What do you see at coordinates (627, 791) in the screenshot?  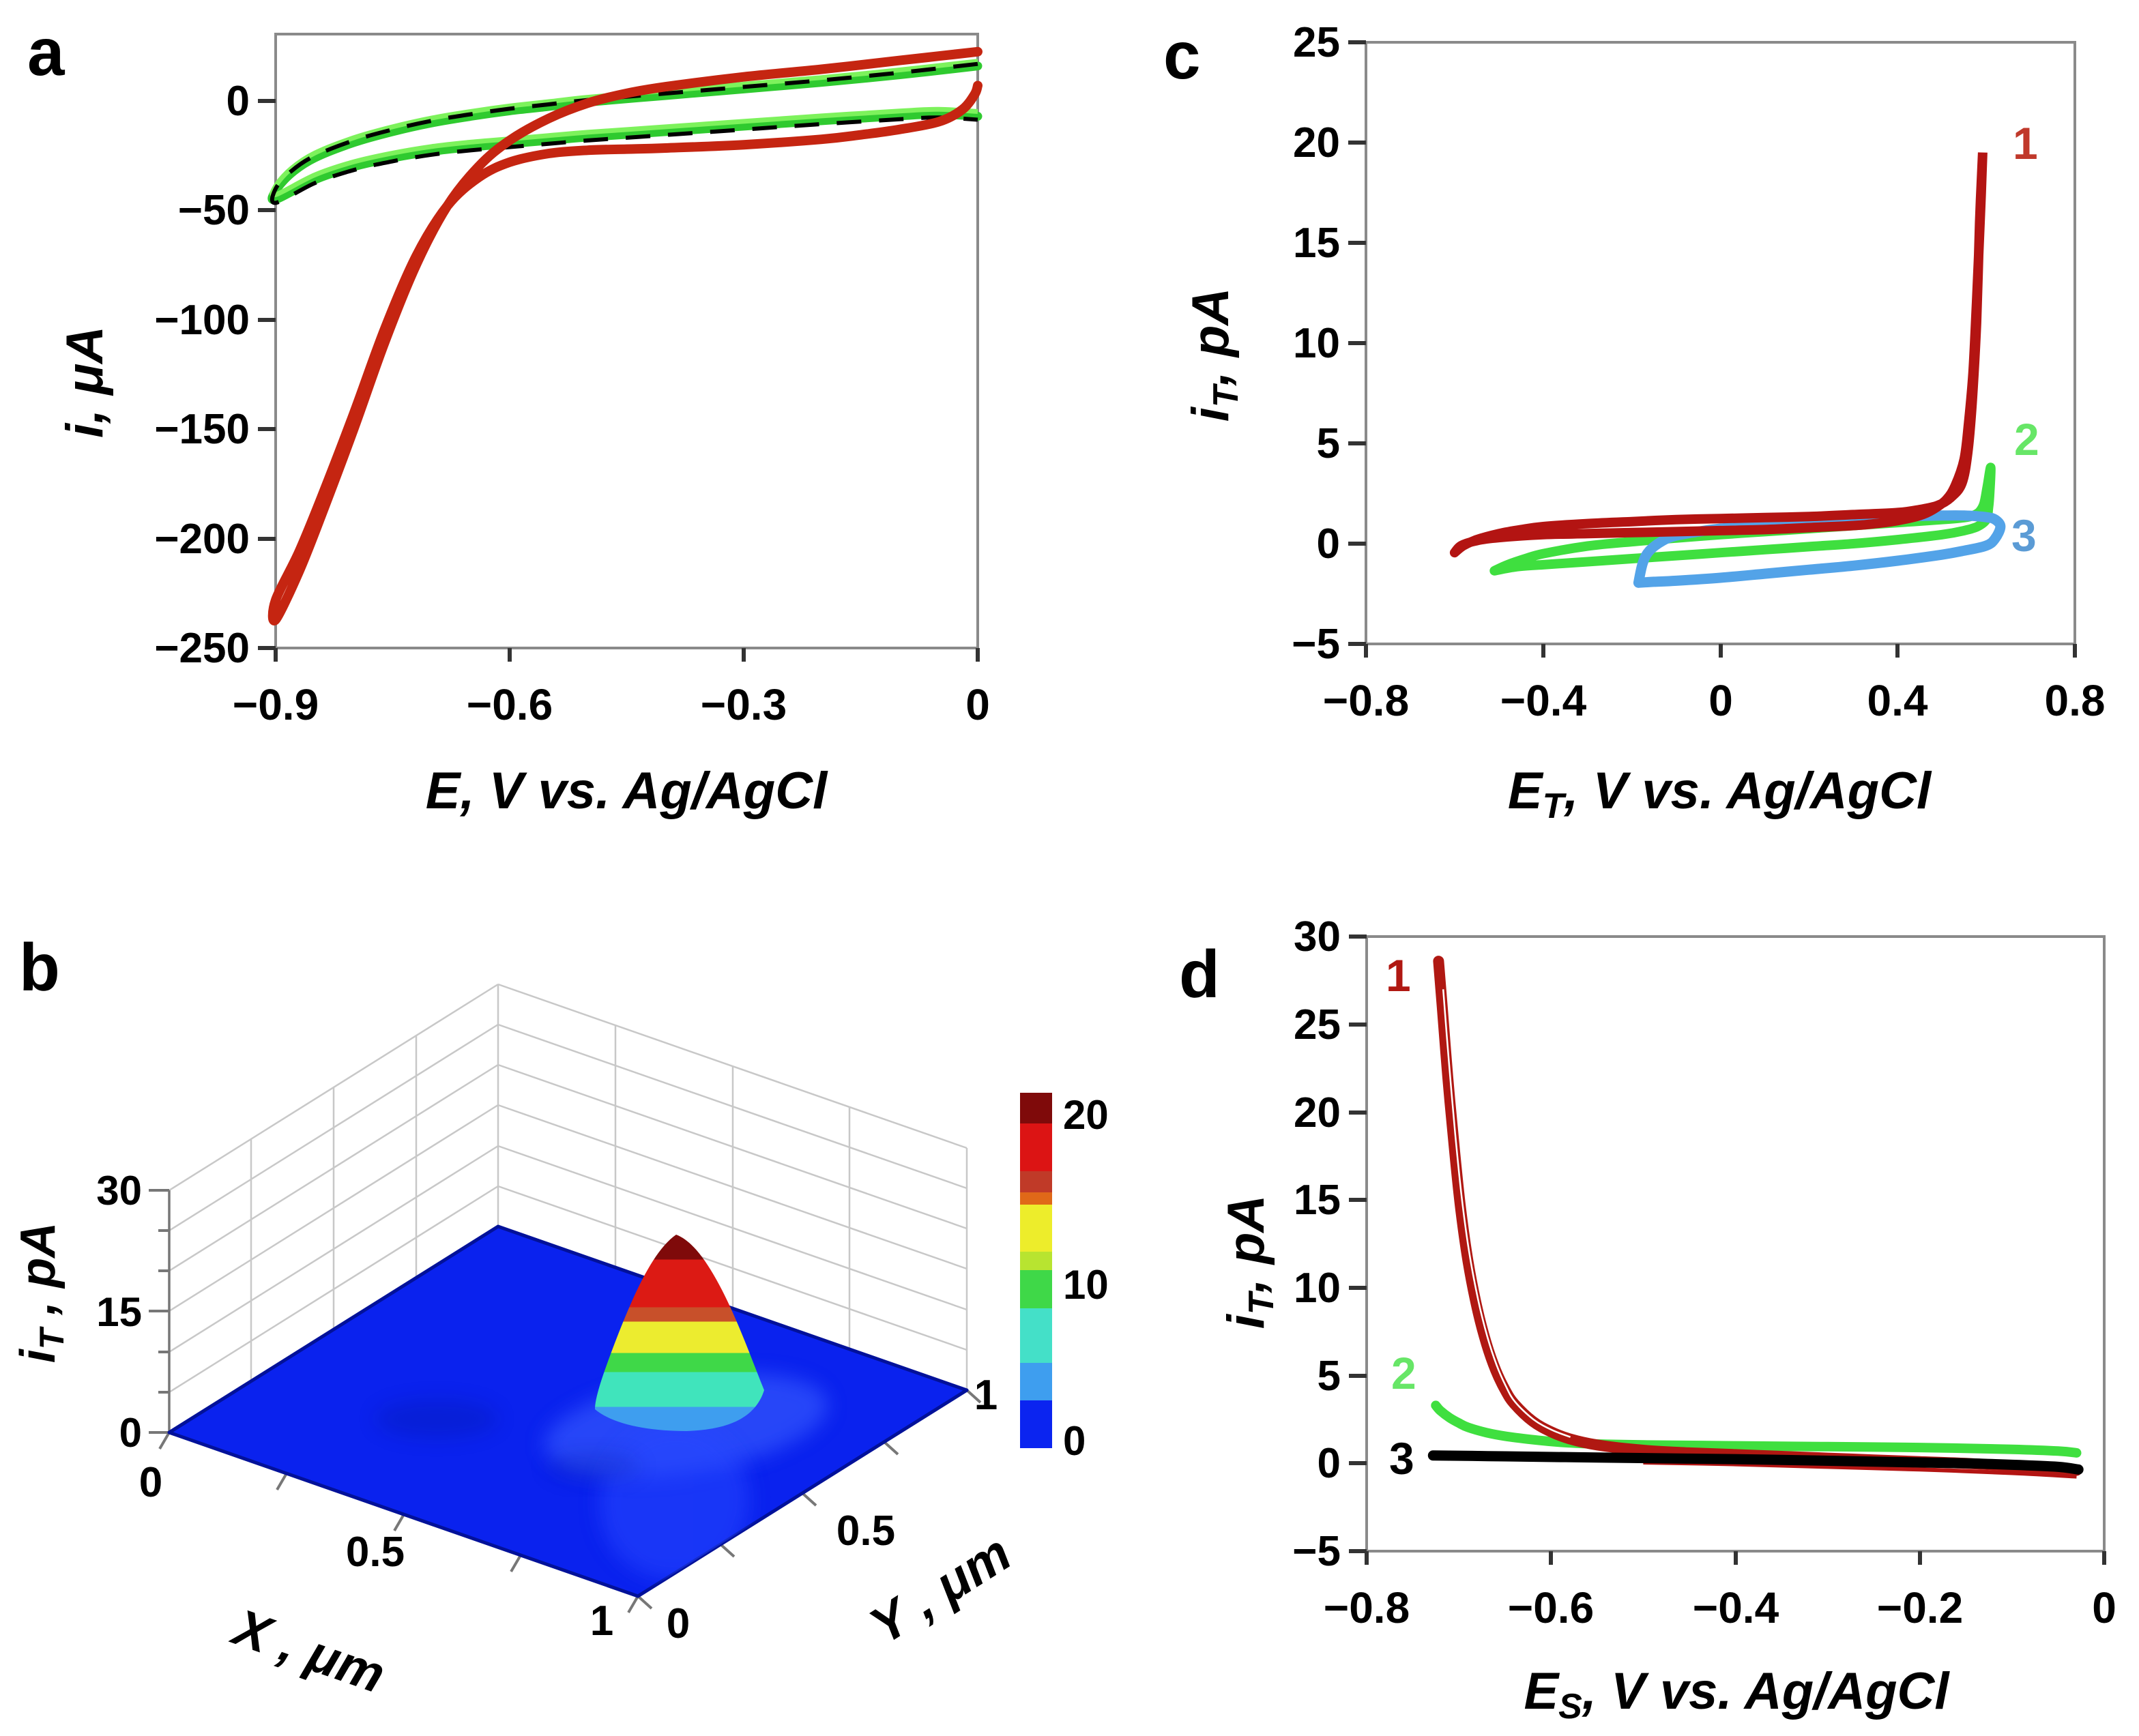 I see `svg-text: E, V vs. Ag/AgCl` at bounding box center [627, 791].